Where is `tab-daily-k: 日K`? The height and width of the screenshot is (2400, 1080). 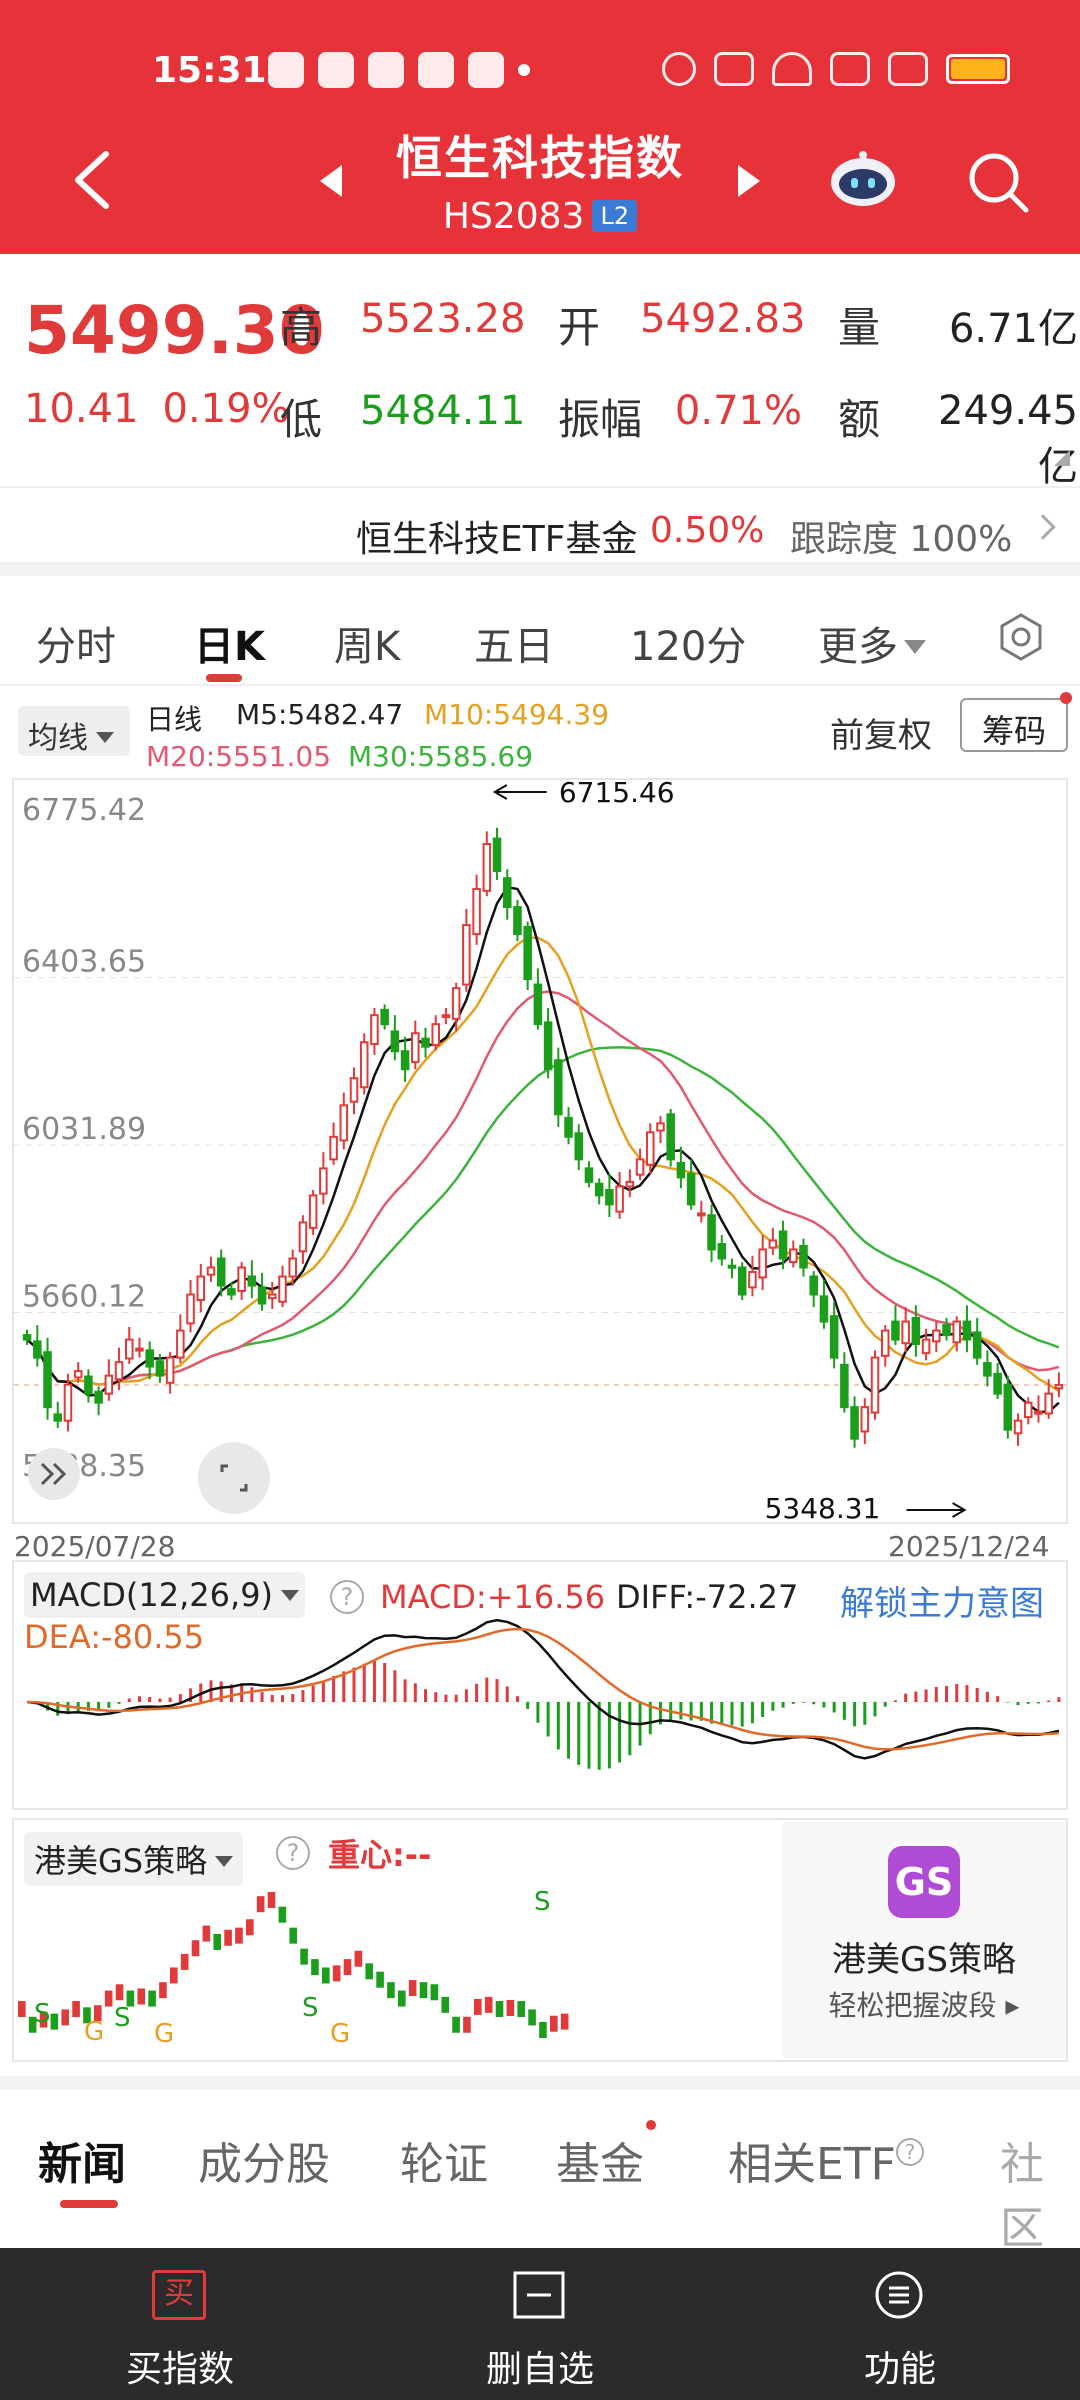
tab-daily-k: 日K is located at coordinates (229, 647).